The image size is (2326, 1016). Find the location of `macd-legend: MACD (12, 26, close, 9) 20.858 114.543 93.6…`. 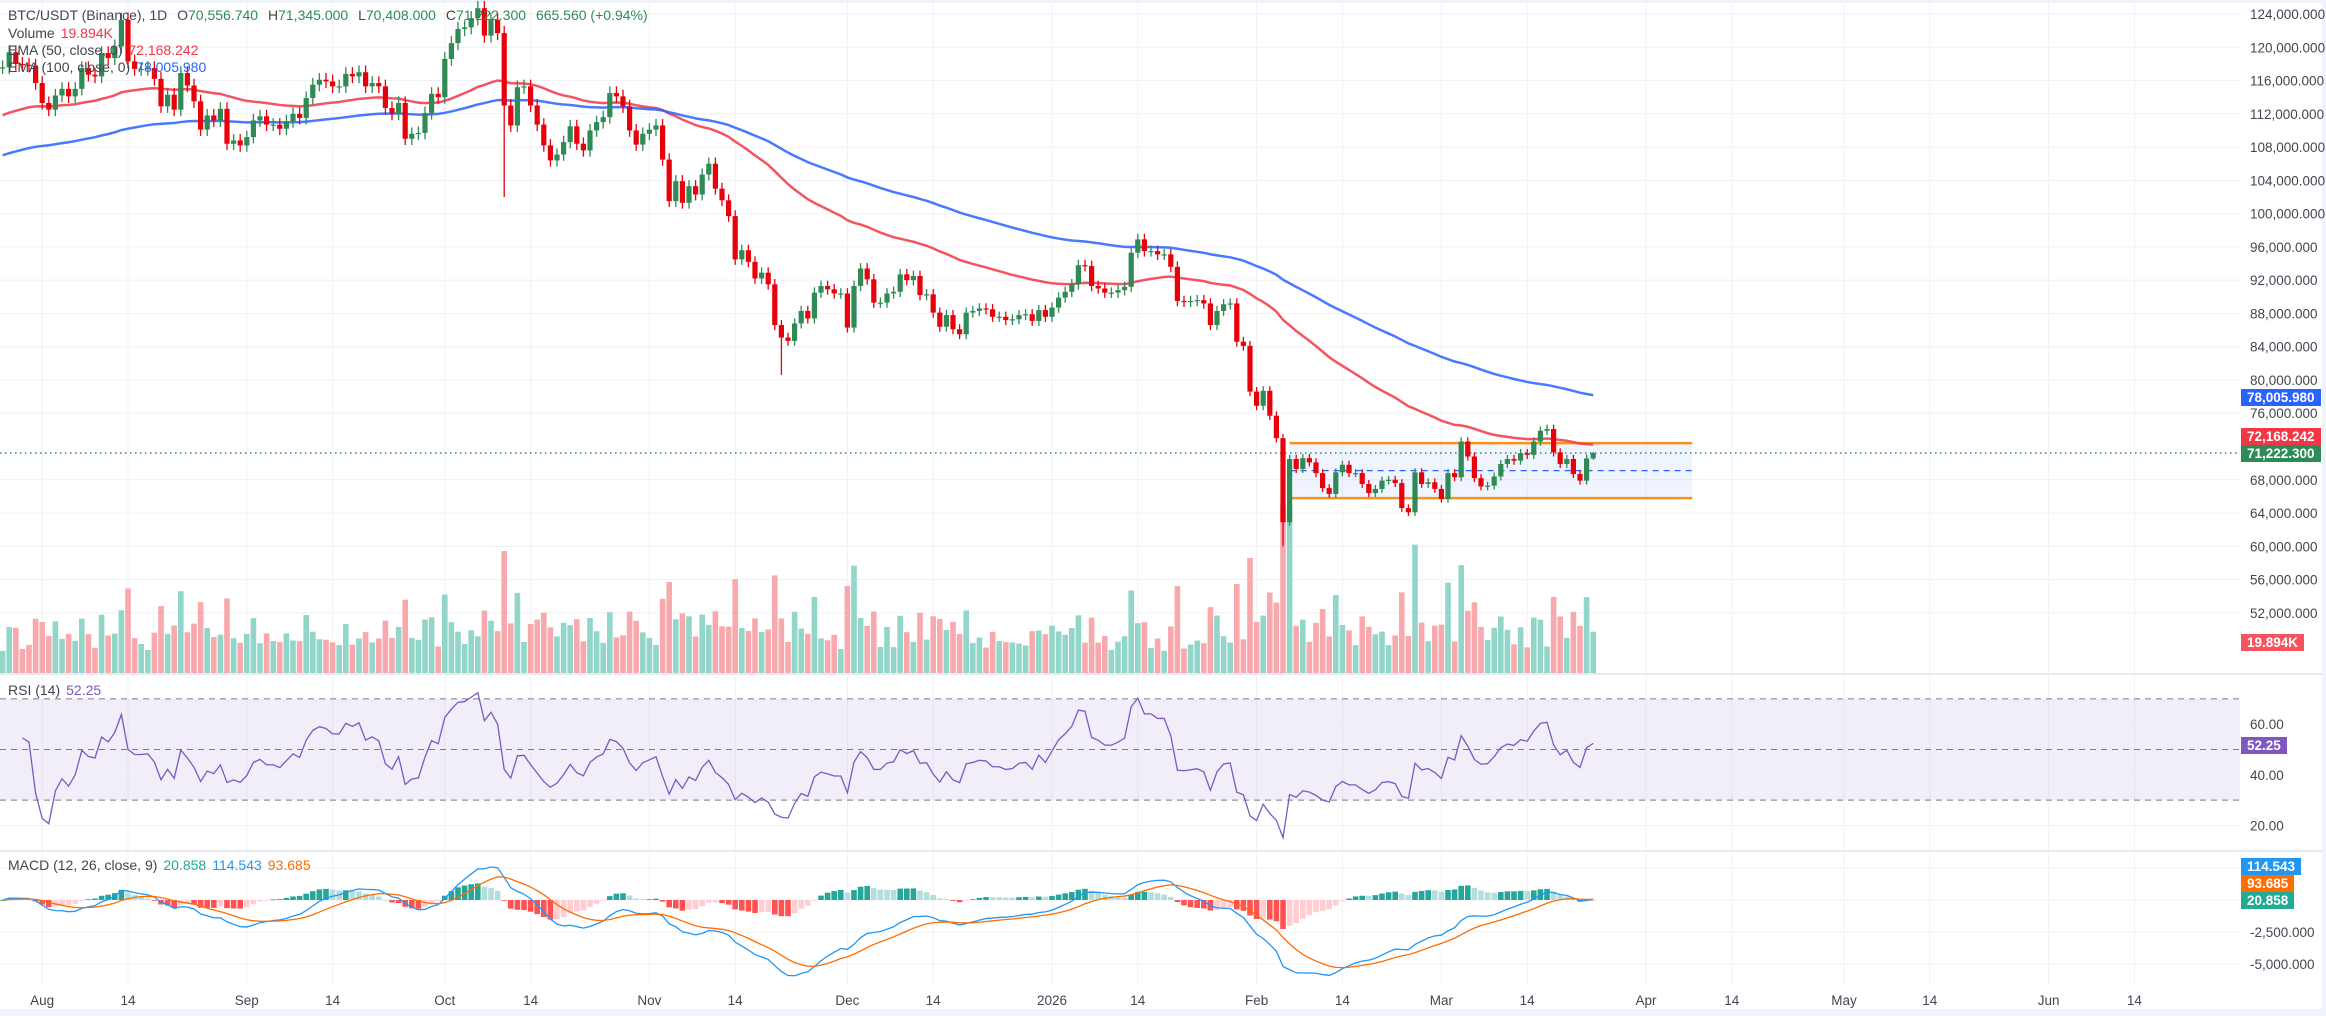

macd-legend: MACD (12, 26, close, 9) 20.858 114.543 93.6… is located at coordinates (162, 865).